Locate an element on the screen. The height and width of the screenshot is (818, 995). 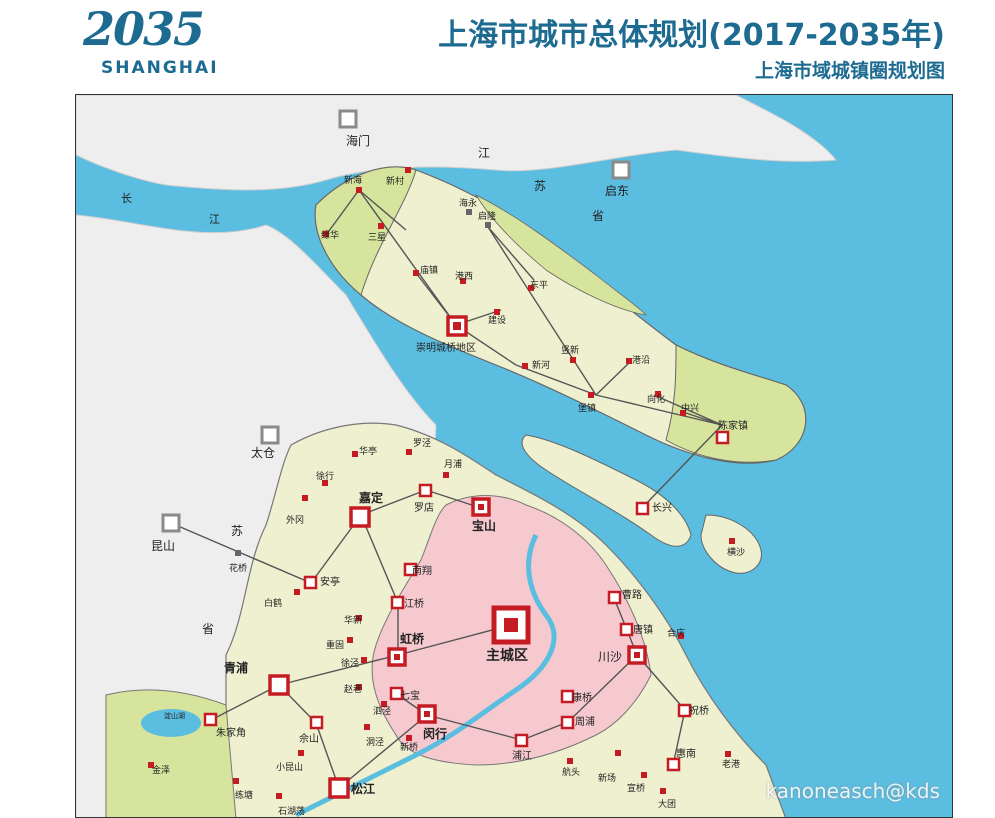
center-qingpu: 青浦 is located at coordinates (257, 678).